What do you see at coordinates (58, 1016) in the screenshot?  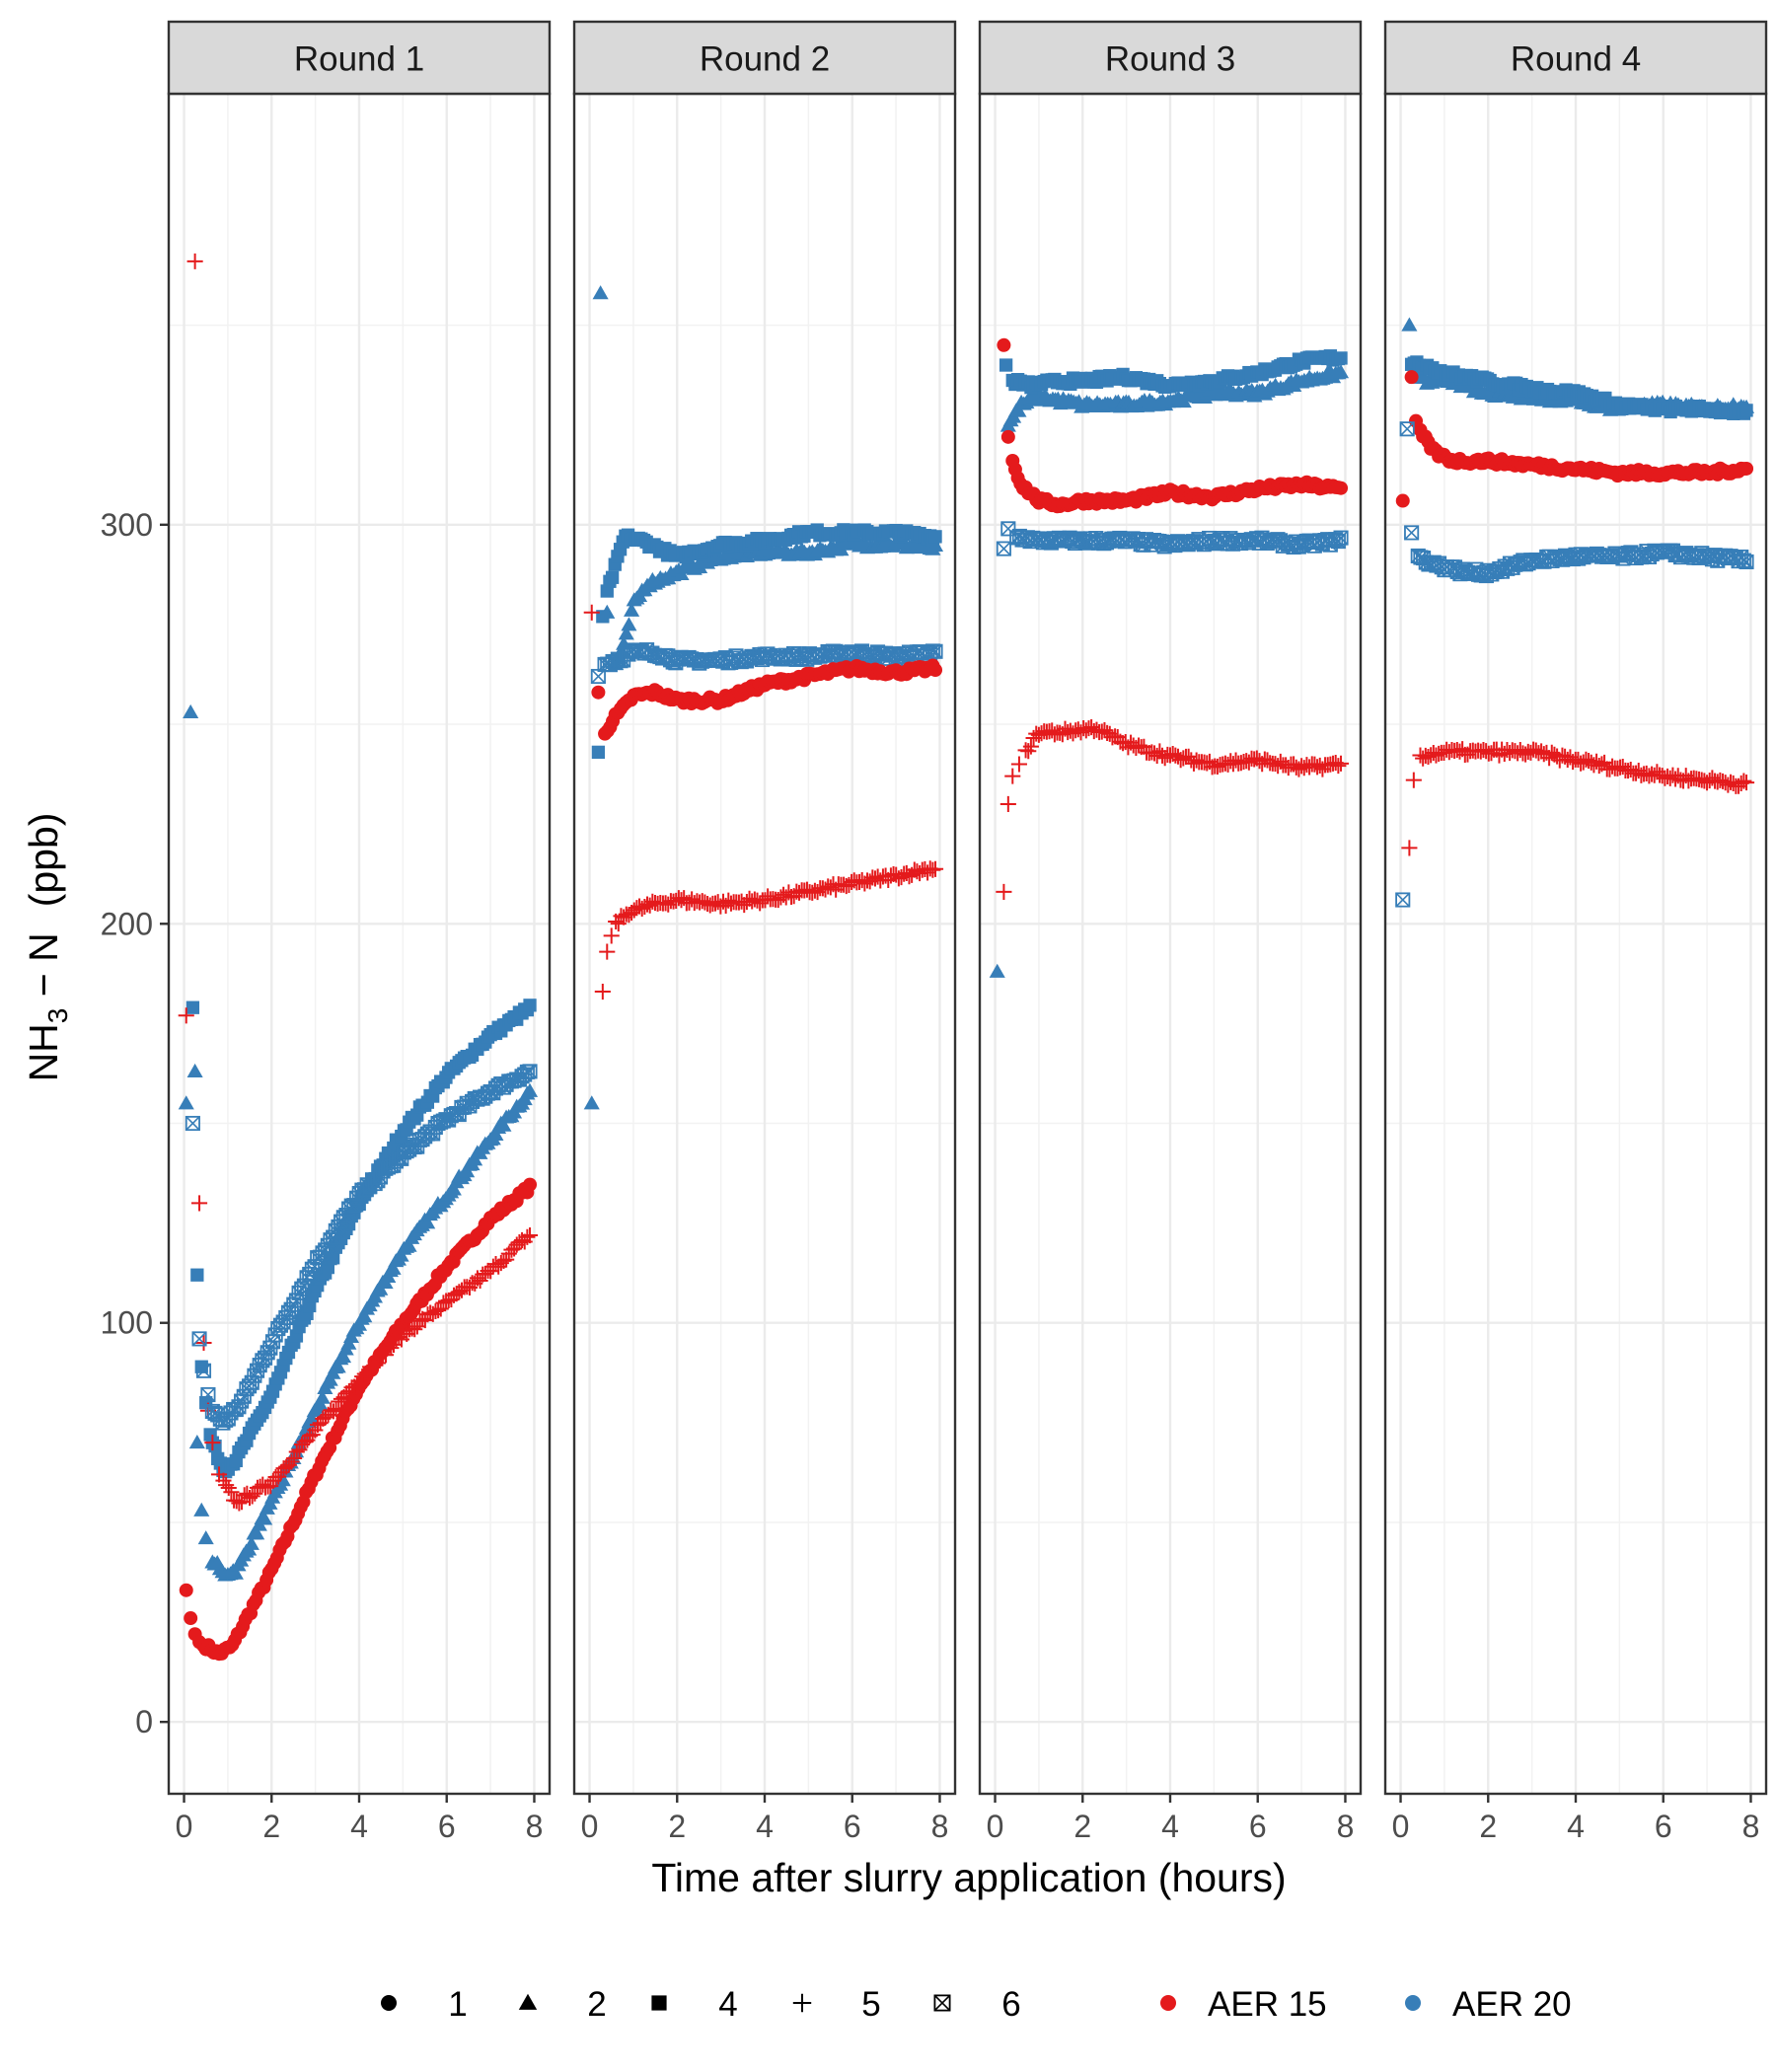 I see `y-axis-title-sub: 3` at bounding box center [58, 1016].